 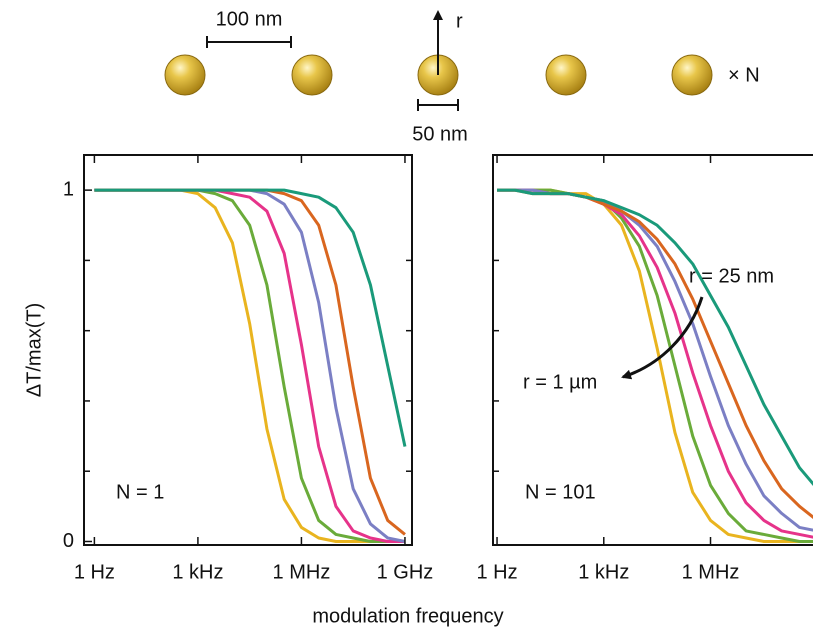 I want to click on diameter-bar, so click(x=438, y=105).